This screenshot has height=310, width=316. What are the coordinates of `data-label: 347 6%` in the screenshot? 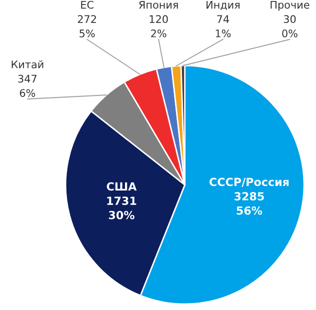 It's located at (27, 85).